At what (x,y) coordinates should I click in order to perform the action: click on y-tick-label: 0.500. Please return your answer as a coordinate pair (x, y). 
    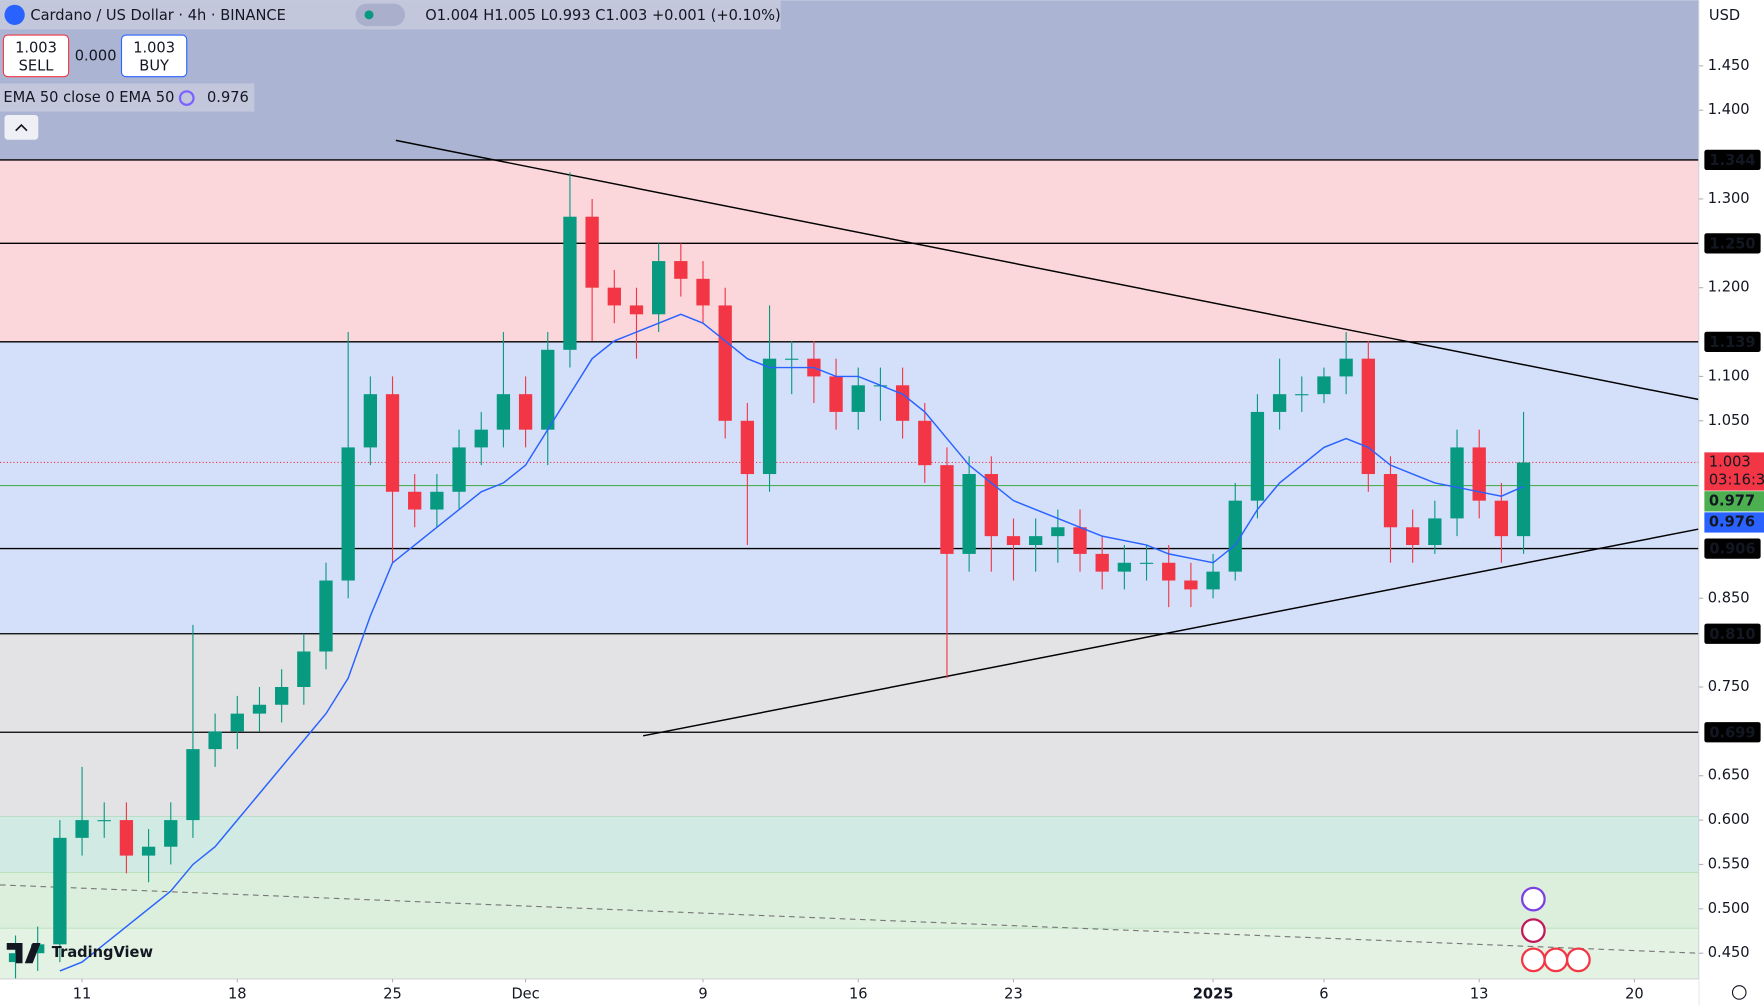
    Looking at the image, I should click on (1729, 908).